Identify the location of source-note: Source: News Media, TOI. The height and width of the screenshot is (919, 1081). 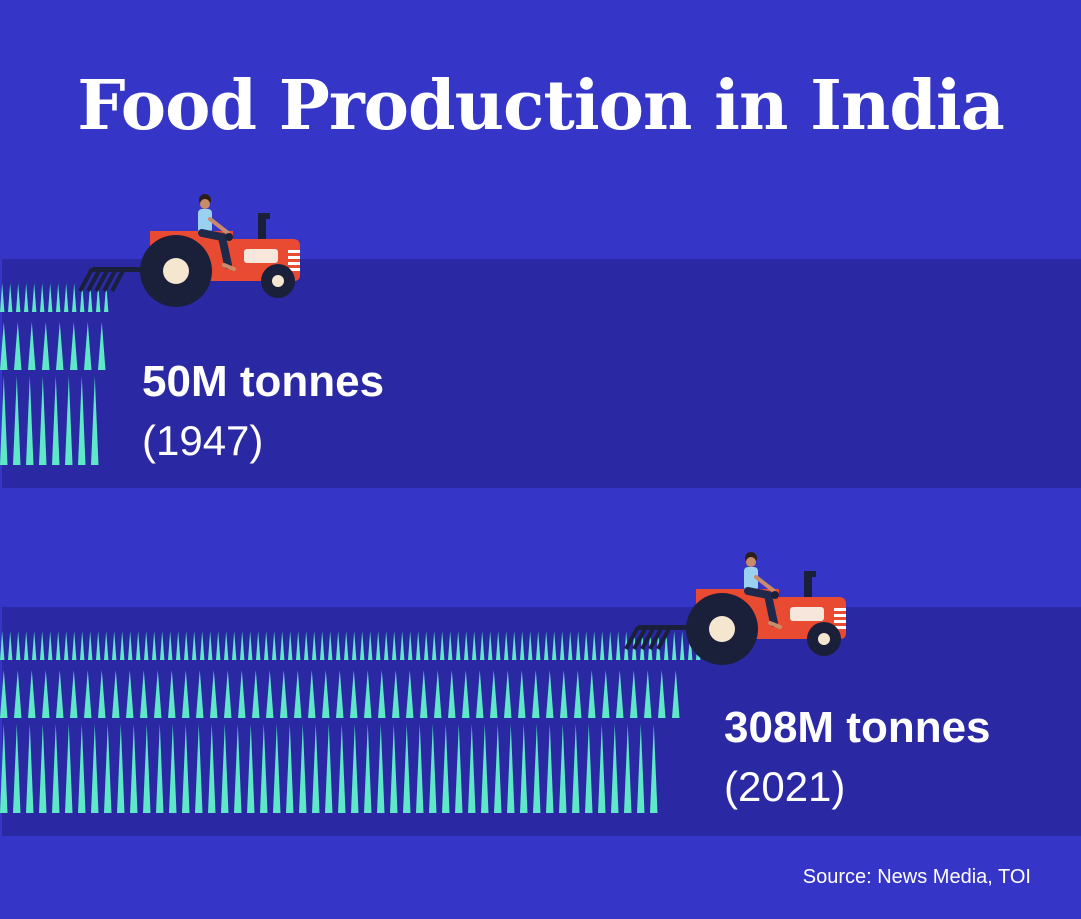
(916, 877).